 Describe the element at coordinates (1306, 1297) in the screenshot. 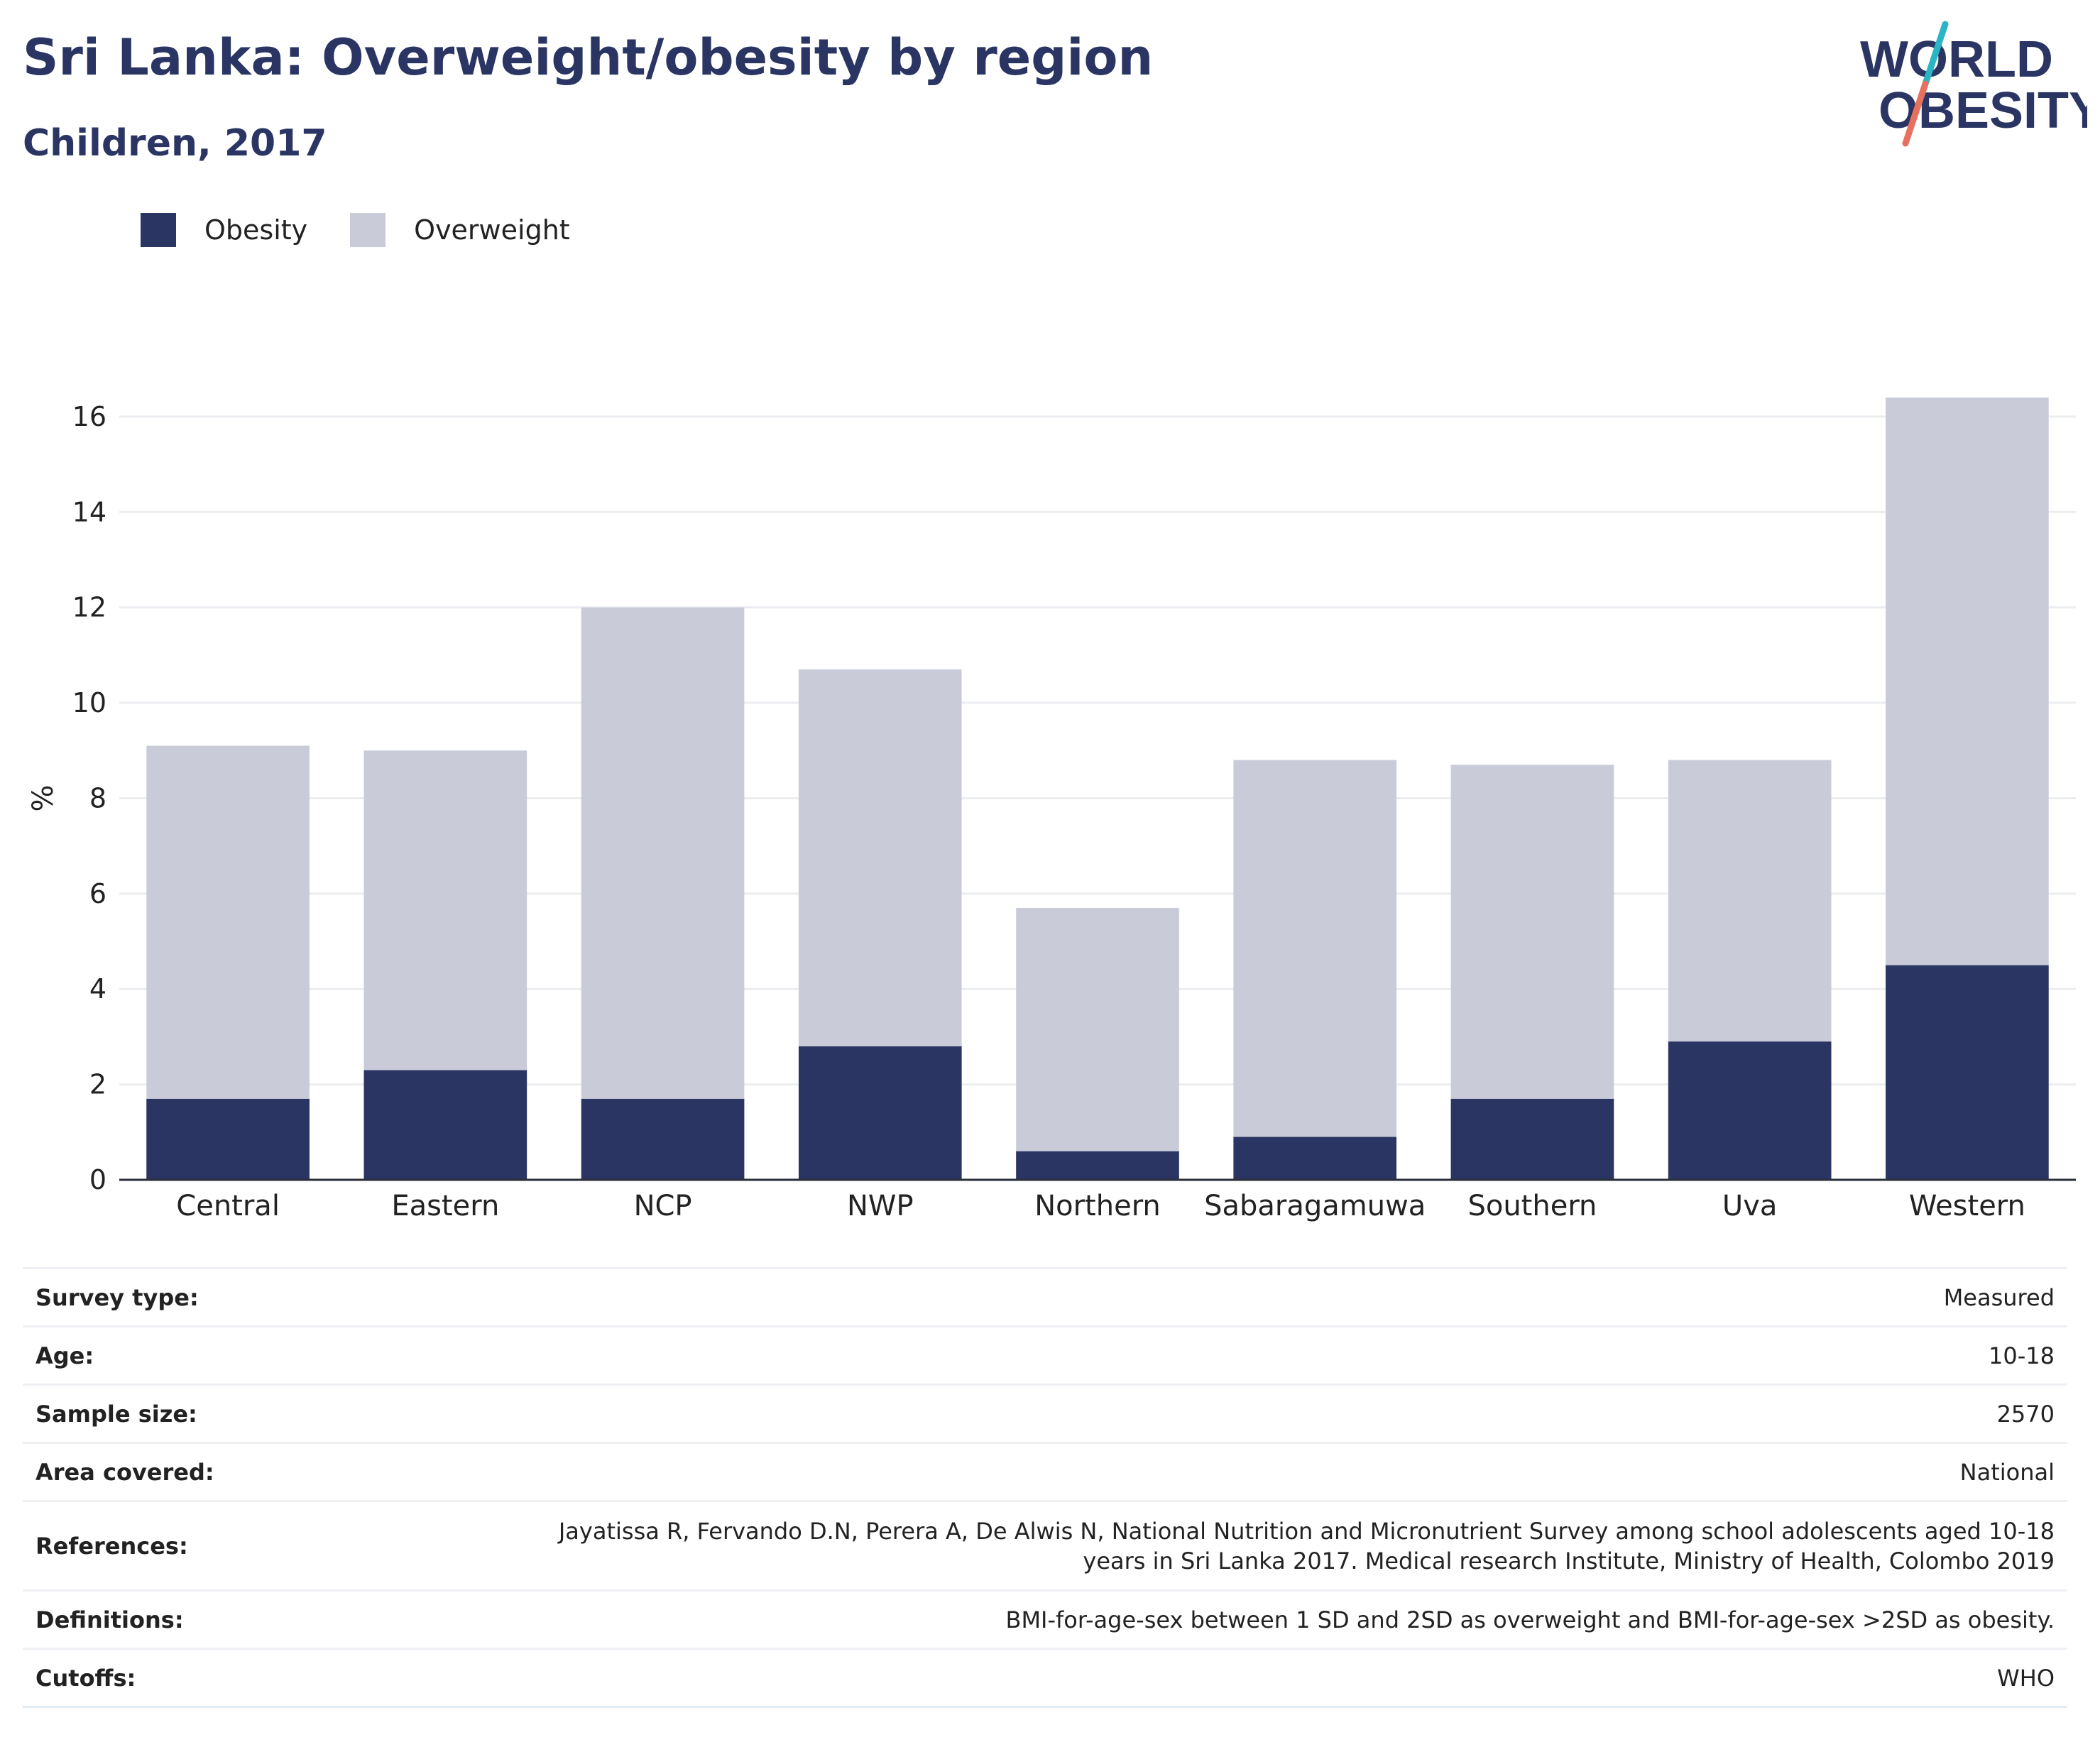

I see `info-value: Measured` at that location.